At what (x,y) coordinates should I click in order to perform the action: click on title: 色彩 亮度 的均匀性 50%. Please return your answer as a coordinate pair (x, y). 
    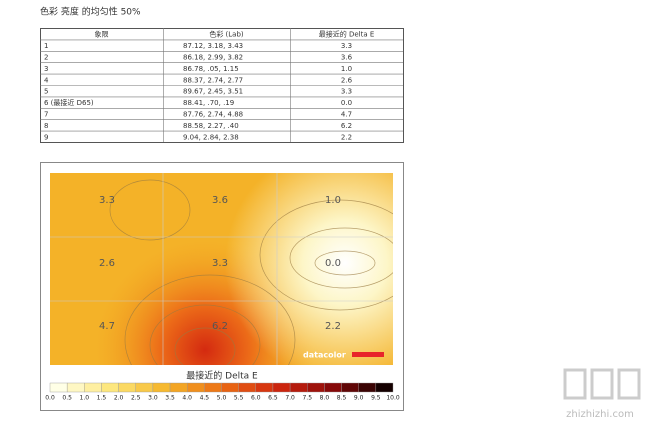
    Looking at the image, I should click on (90, 12).